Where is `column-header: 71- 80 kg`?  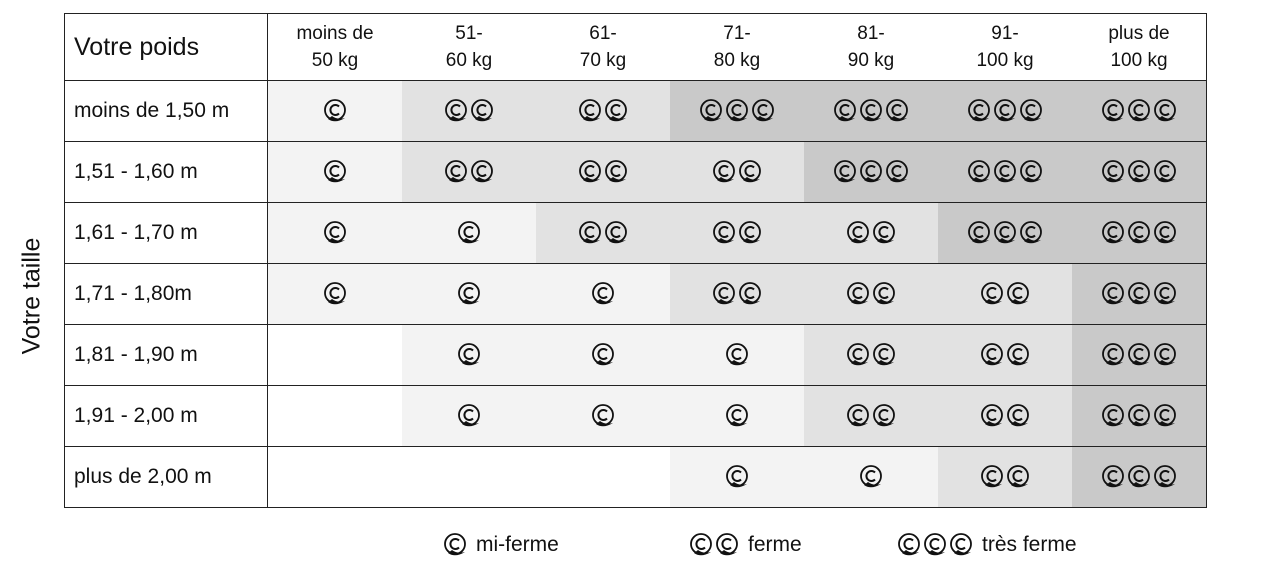 column-header: 71- 80 kg is located at coordinates (737, 47).